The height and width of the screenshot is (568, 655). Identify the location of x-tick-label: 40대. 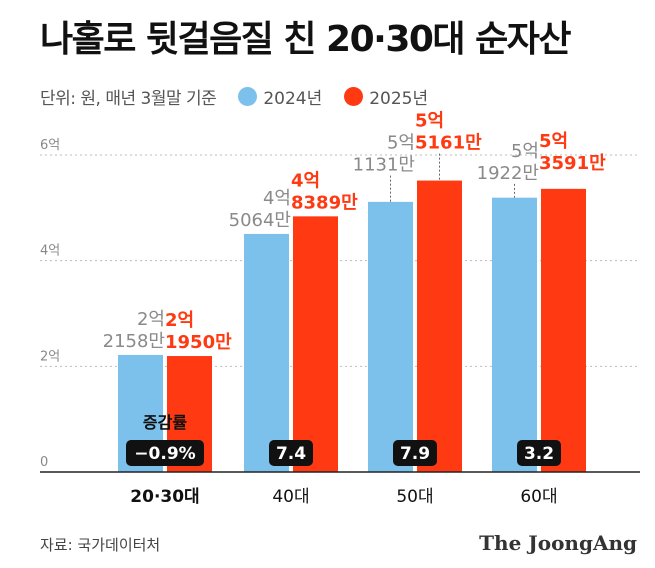
(290, 497).